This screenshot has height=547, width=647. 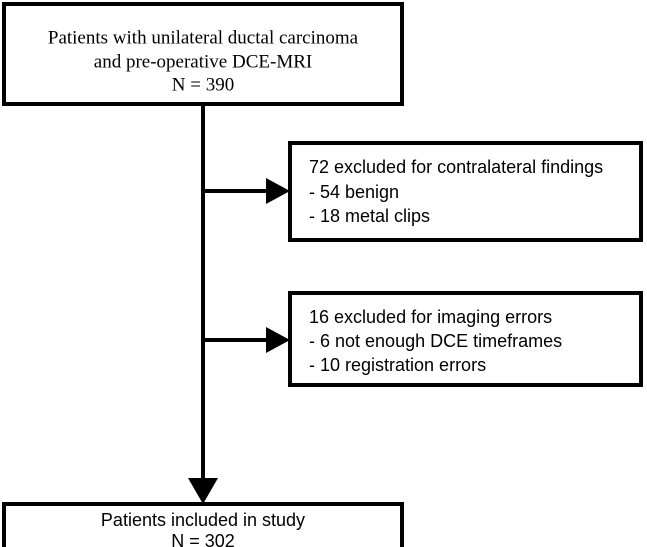 What do you see at coordinates (456, 167) in the screenshot?
I see `box-text: 72 excluded for contralateral findings` at bounding box center [456, 167].